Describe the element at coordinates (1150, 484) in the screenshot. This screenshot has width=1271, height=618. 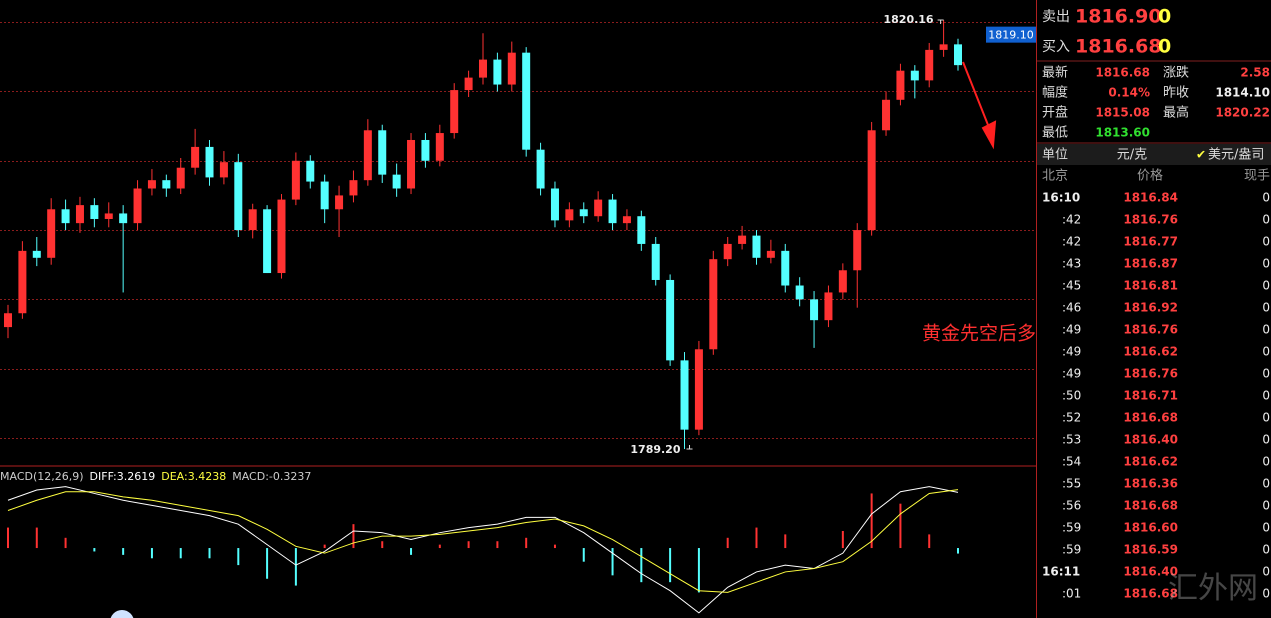
I see `tick-price: 1816.36` at that location.